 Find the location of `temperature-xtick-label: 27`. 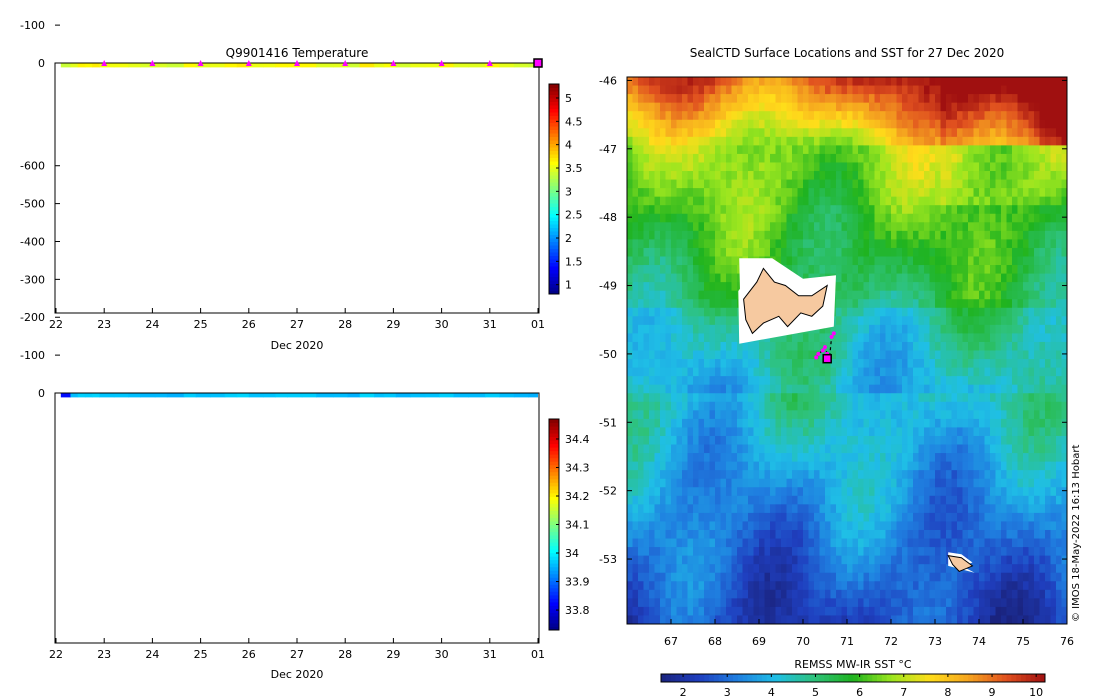

temperature-xtick-label: 27 is located at coordinates (297, 324).